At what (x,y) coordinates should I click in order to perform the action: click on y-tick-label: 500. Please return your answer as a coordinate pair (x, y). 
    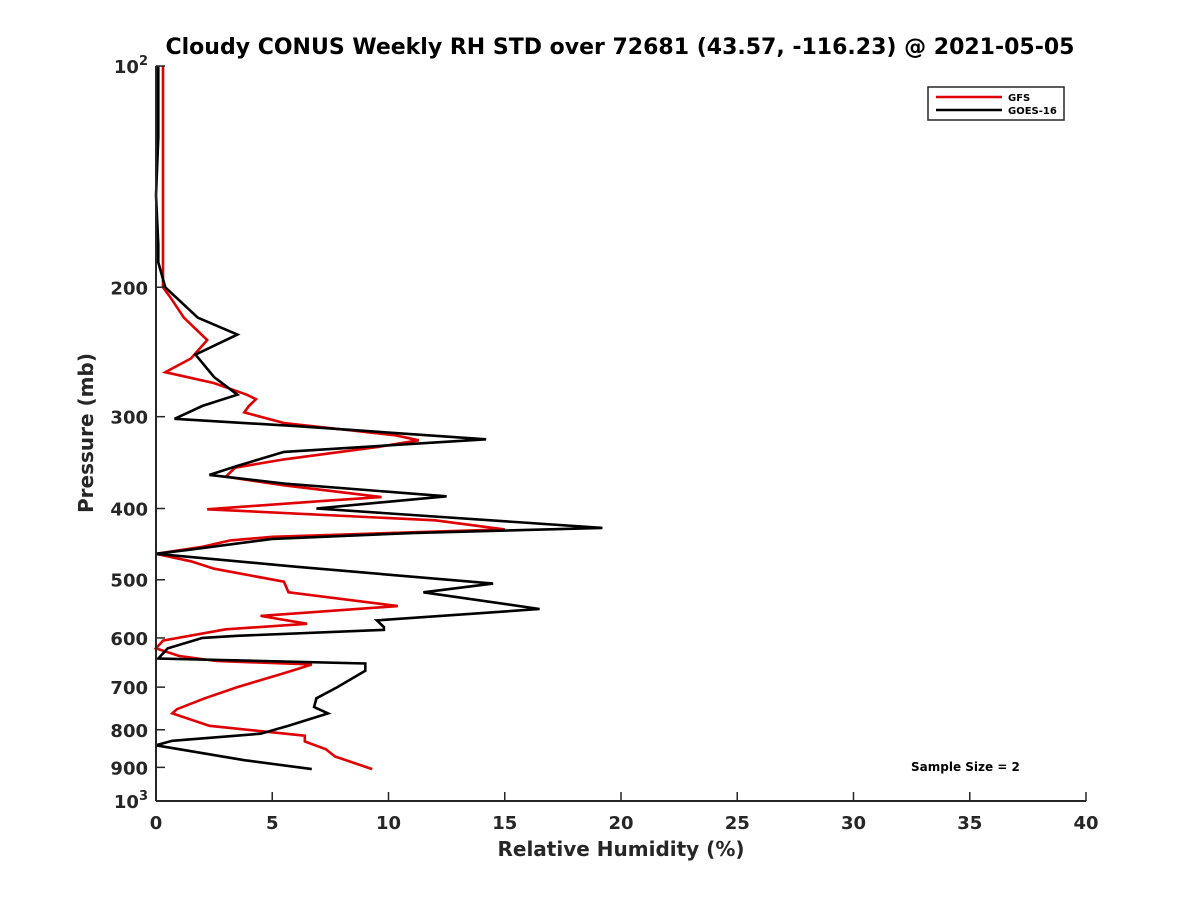
    Looking at the image, I should click on (129, 581).